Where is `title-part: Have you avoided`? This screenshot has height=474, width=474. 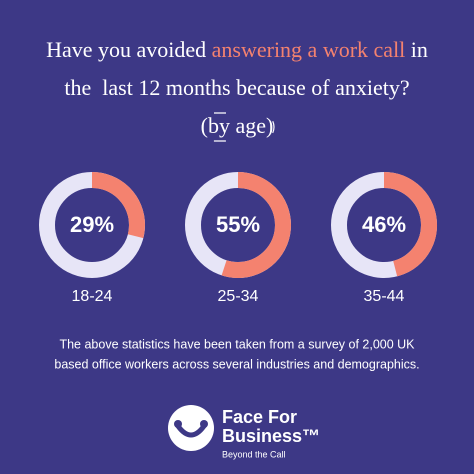 title-part: Have you avoided is located at coordinates (129, 49).